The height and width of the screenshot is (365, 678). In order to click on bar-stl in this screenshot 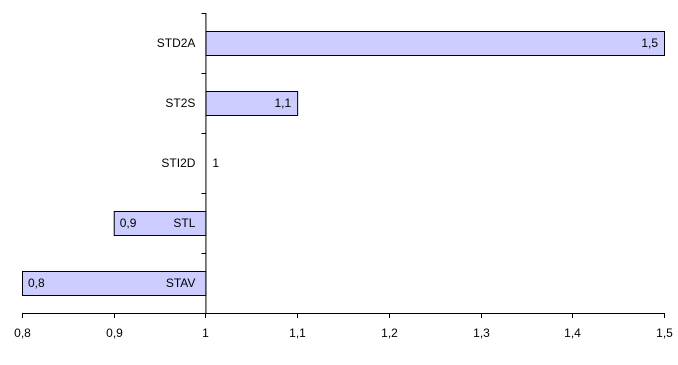, I will do `click(160, 223)`.